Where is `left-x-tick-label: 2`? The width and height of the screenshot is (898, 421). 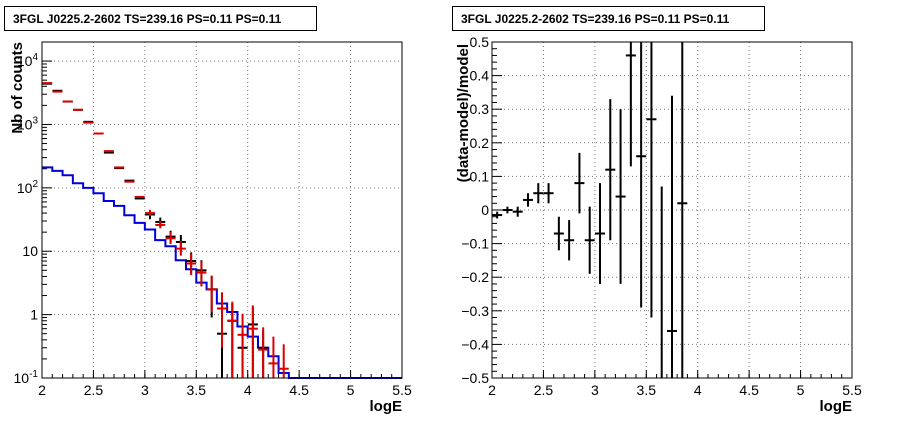
left-x-tick-label: 2 is located at coordinates (42, 390).